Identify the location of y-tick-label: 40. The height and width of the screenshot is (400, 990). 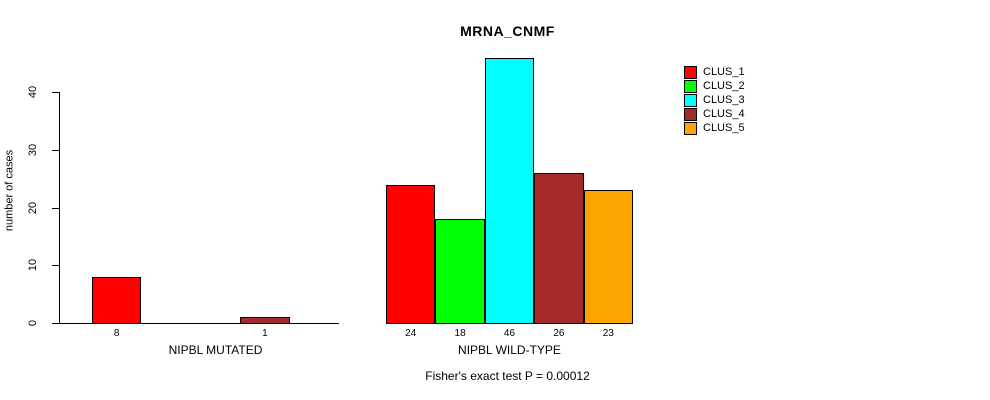
(33, 92).